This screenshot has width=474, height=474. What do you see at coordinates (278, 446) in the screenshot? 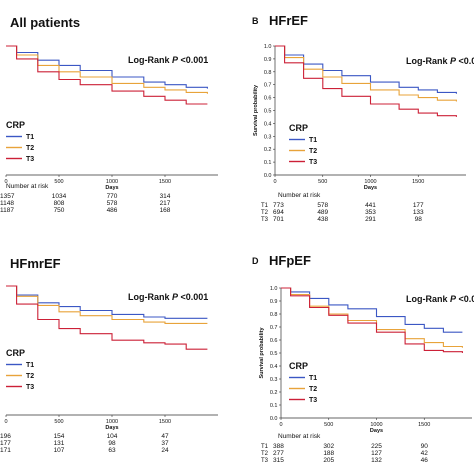
I see `risk-table-cell: 388` at bounding box center [278, 446].